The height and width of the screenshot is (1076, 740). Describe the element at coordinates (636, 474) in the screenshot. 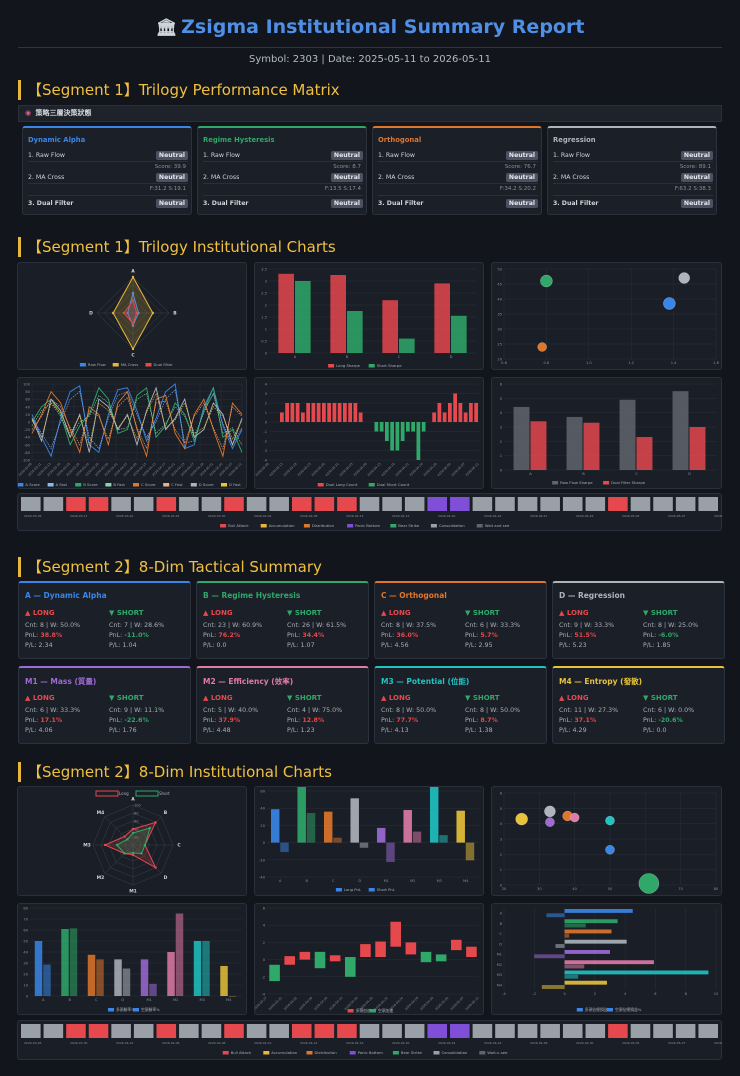

I see `trilogy-compare-xtick: C` at that location.